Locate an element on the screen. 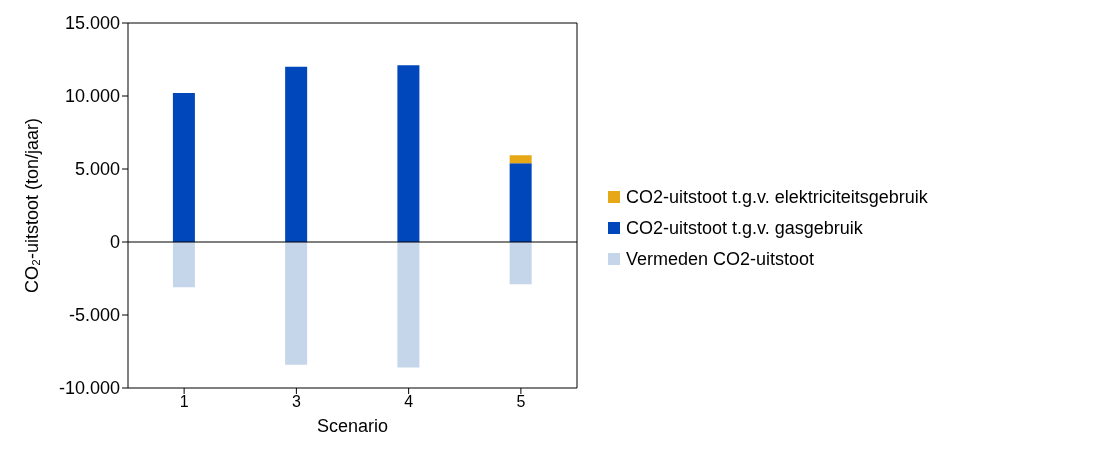  y-tick-label: 10.000 is located at coordinates (92, 96).